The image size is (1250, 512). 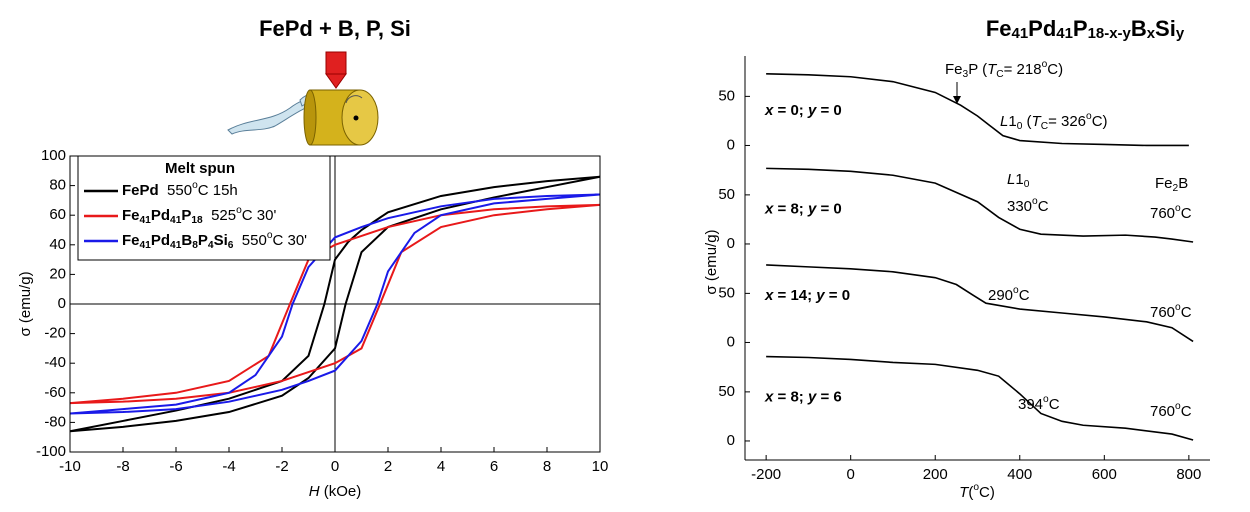 What do you see at coordinates (828, 397) in the screenshot?
I see `text-run: = 6` at bounding box center [828, 397].